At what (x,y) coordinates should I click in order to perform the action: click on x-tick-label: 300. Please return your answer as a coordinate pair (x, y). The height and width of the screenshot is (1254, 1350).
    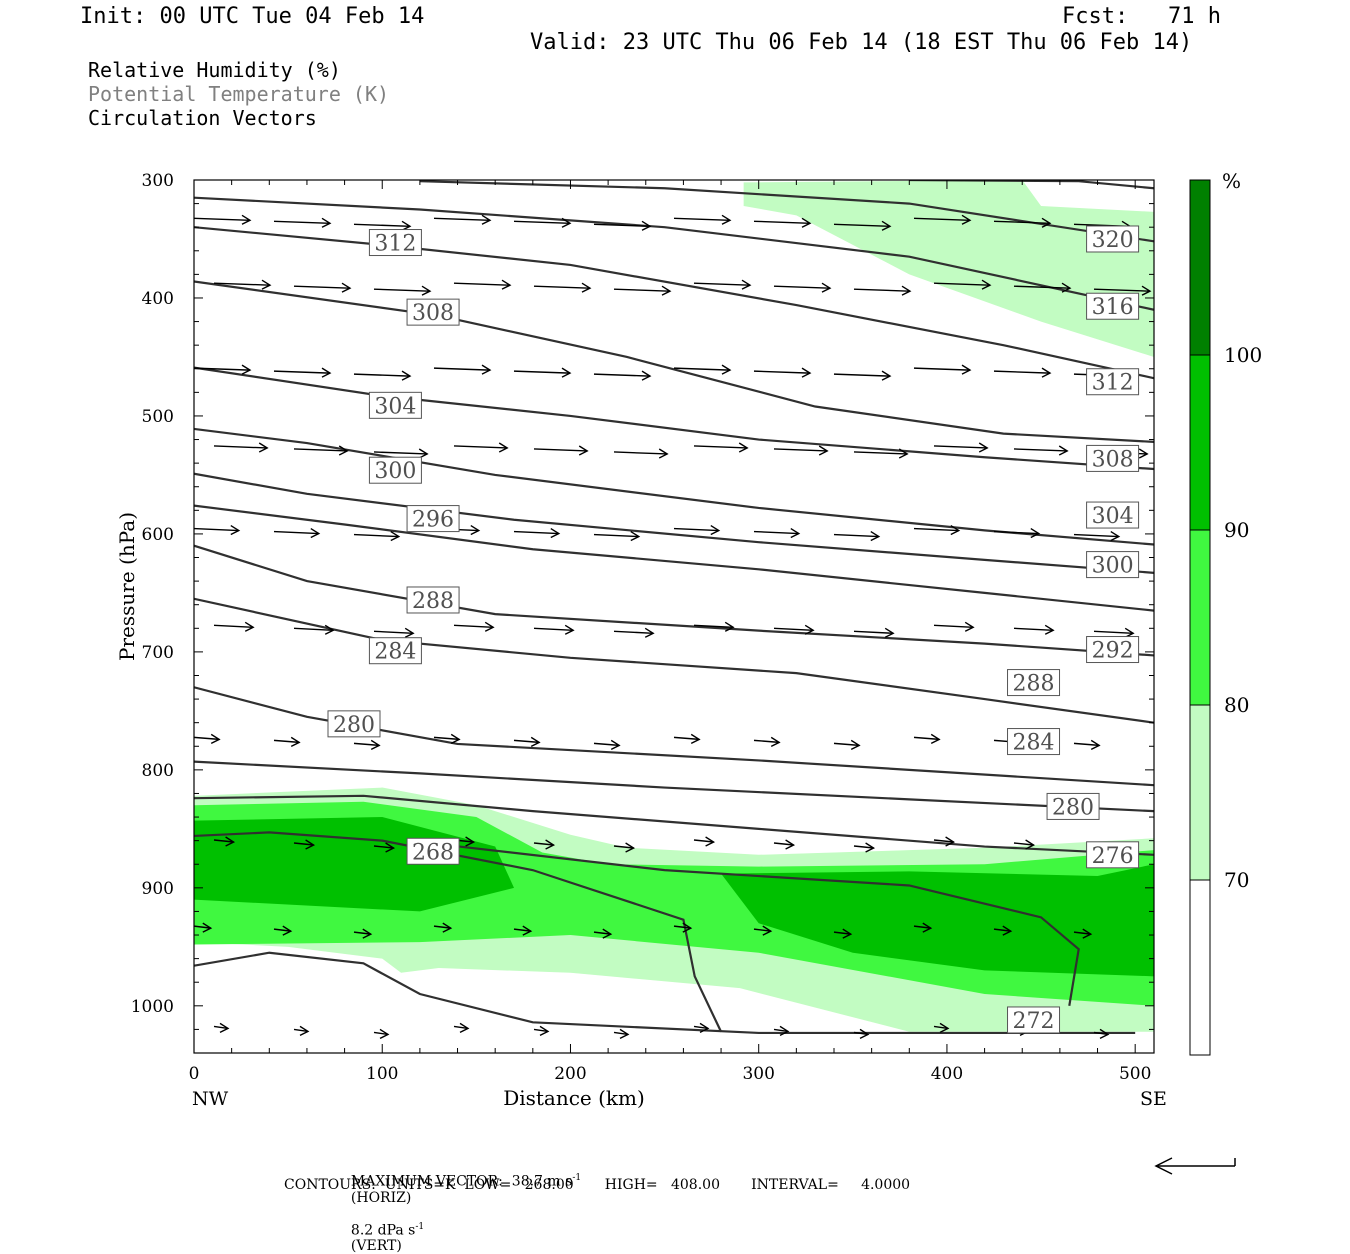
    Looking at the image, I should click on (758, 1074).